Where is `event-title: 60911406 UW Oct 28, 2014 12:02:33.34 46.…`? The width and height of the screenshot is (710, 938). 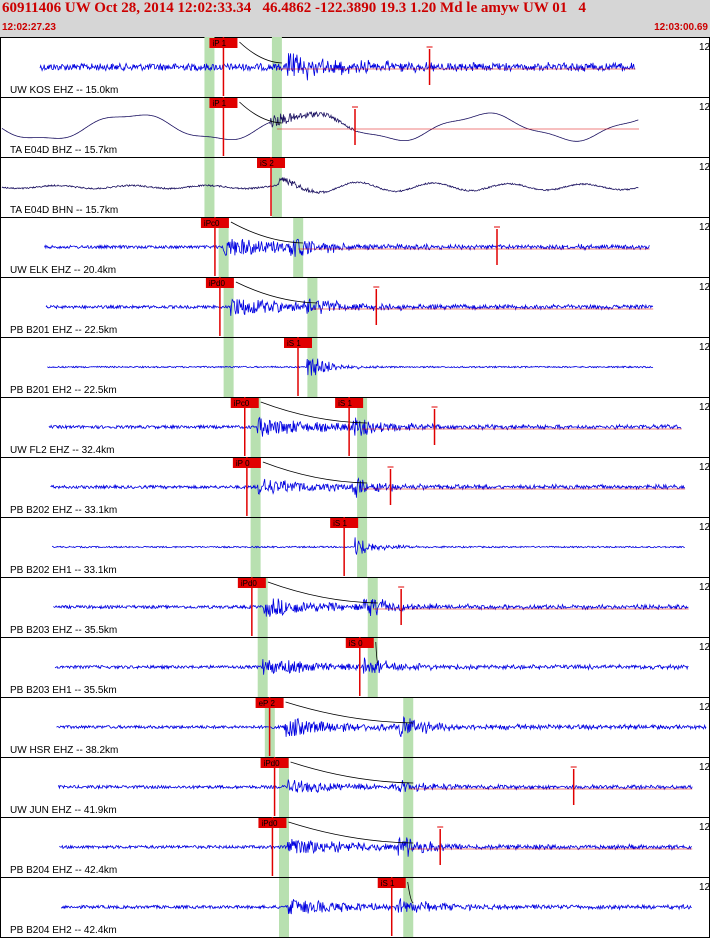 event-title: 60911406 UW Oct 28, 2014 12:02:33.34 46.… is located at coordinates (294, 8).